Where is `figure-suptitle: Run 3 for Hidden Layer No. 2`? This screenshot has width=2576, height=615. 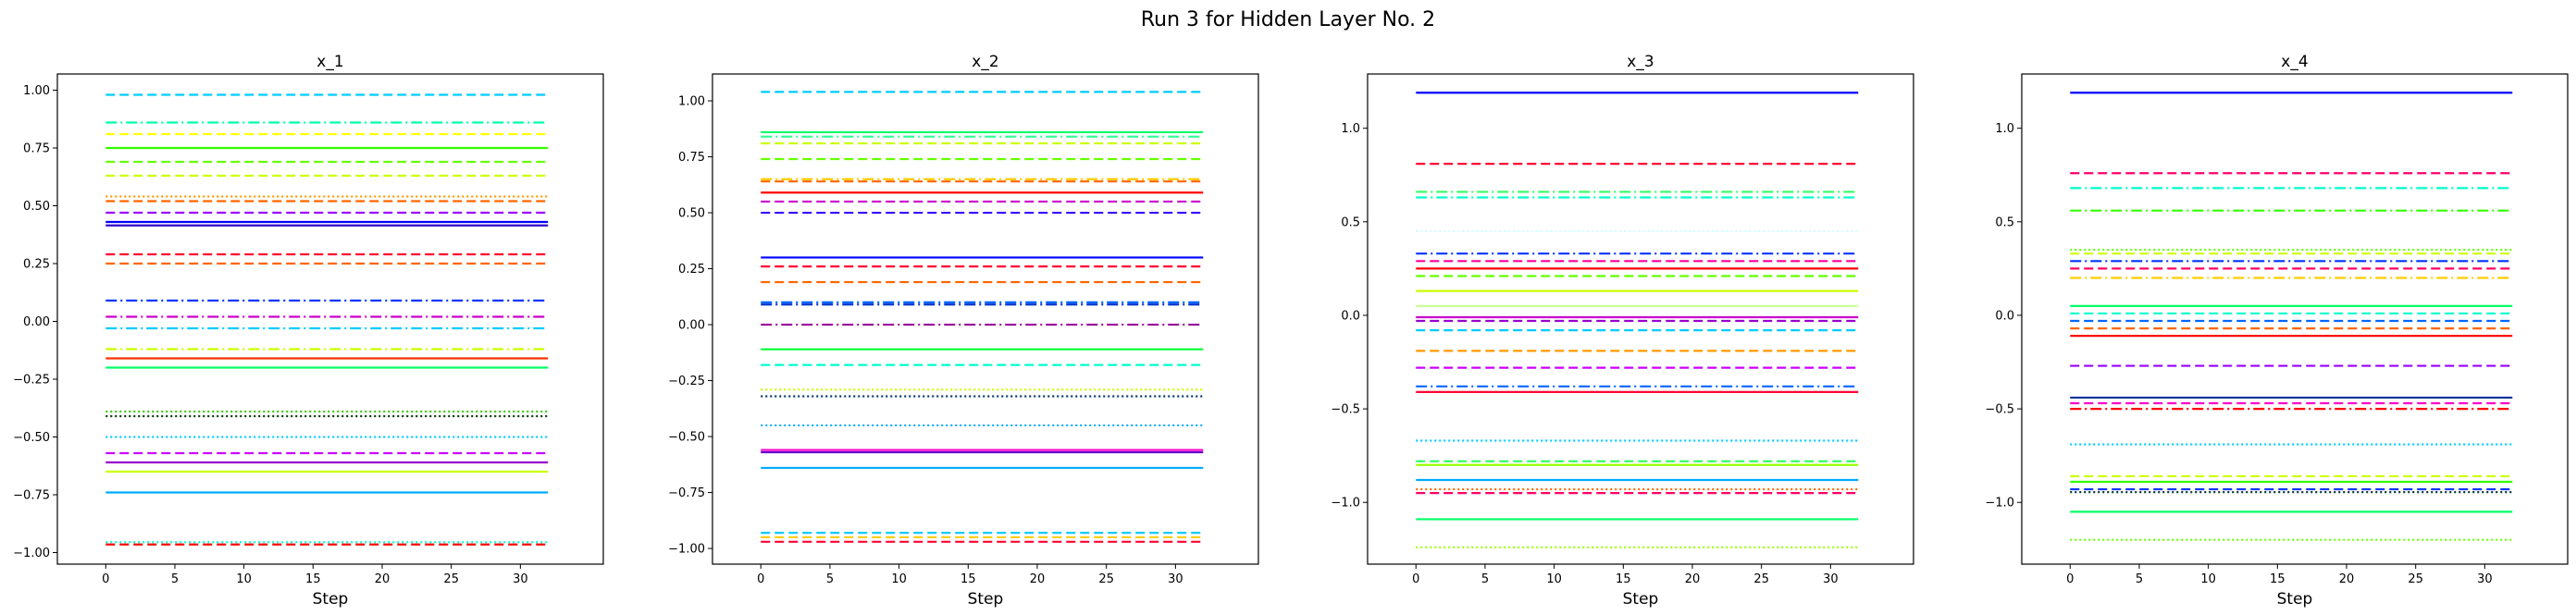 figure-suptitle: Run 3 for Hidden Layer No. 2 is located at coordinates (1288, 19).